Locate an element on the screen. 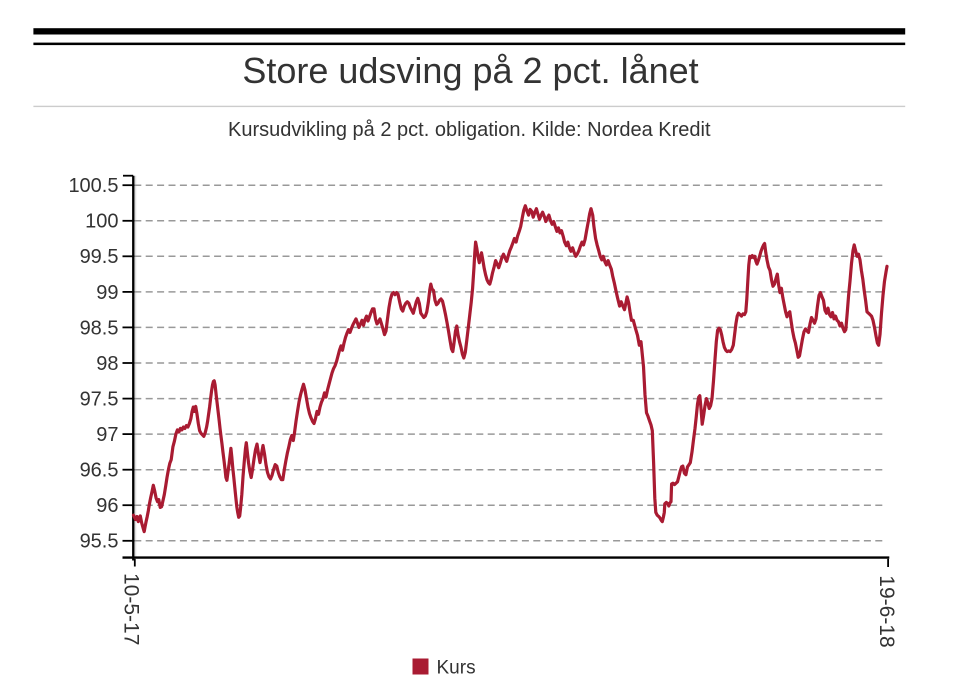 The height and width of the screenshot is (693, 960). svg-text: 98 is located at coordinates (107, 364).